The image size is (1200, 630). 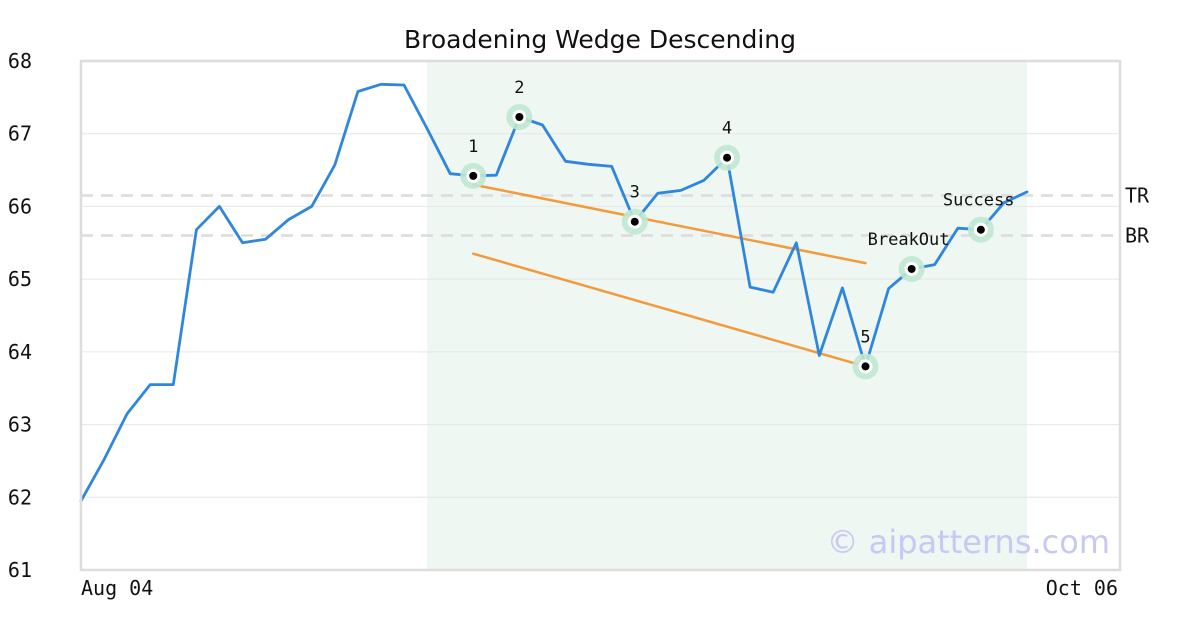 What do you see at coordinates (20, 570) in the screenshot?
I see `y-tick-label: 61` at bounding box center [20, 570].